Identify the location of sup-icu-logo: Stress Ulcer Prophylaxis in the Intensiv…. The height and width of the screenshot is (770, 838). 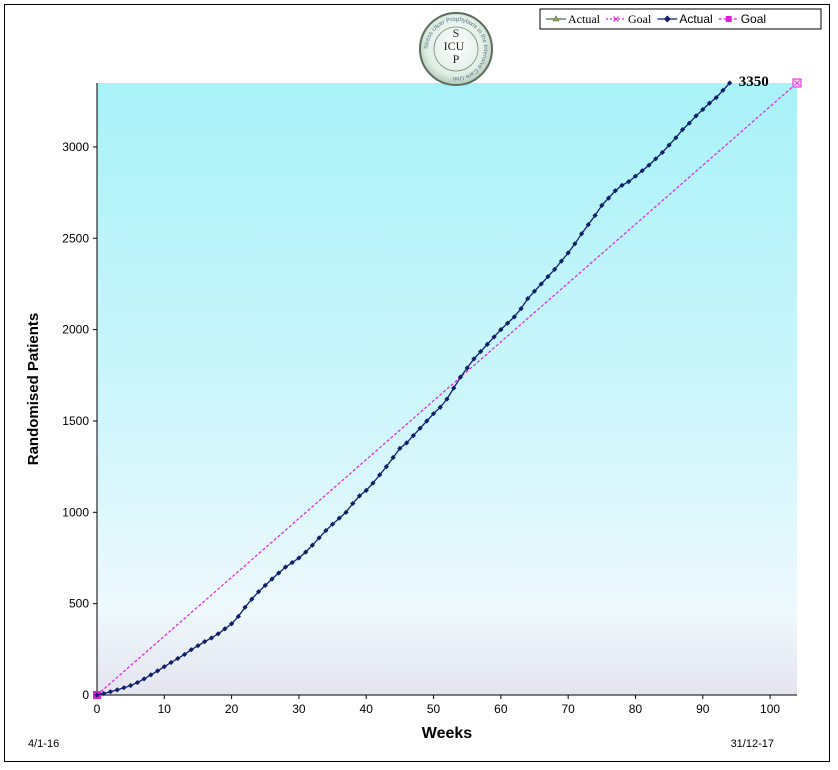
(456, 49).